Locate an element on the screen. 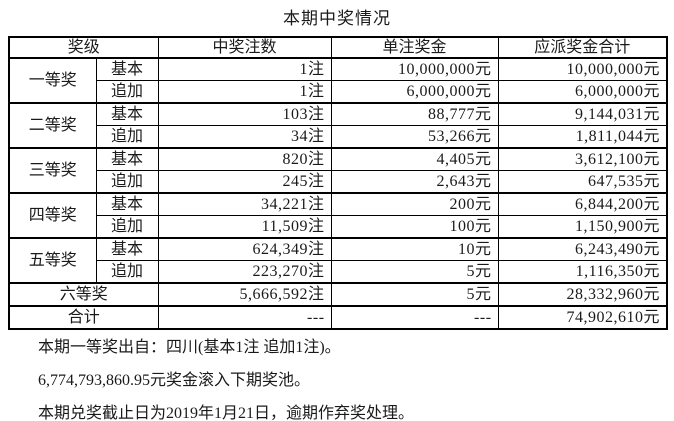 The image size is (674, 421). table-row: 六等奖 5,666,592注 5元 28,332,960元 is located at coordinates (338, 294).